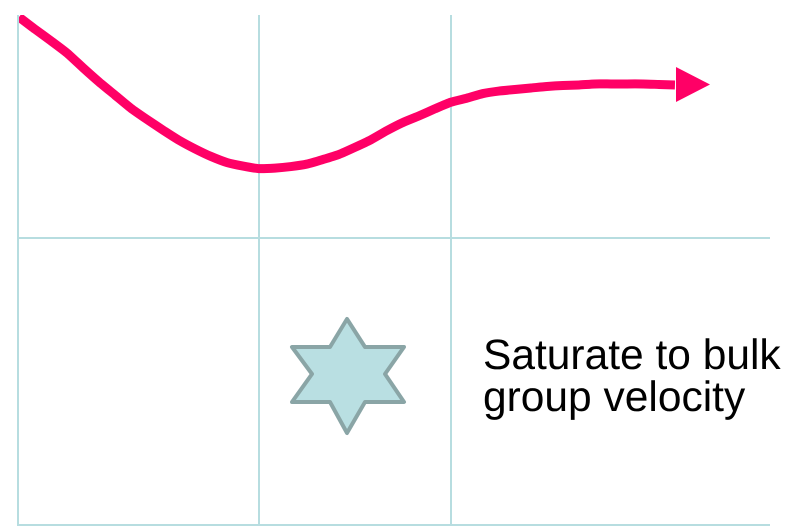 Image resolution: width=791 pixels, height=527 pixels. Describe the element at coordinates (632, 376) in the screenshot. I see `annotation: Saturate to bulk group velocity` at that location.